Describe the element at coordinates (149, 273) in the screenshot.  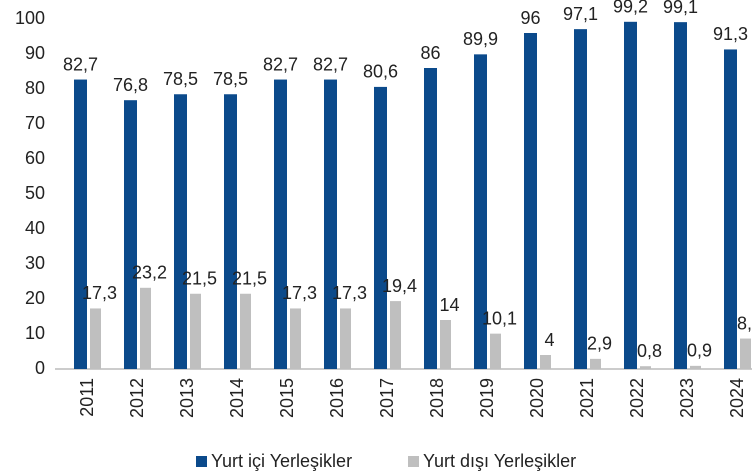
I see `value-label: 23,2` at that location.